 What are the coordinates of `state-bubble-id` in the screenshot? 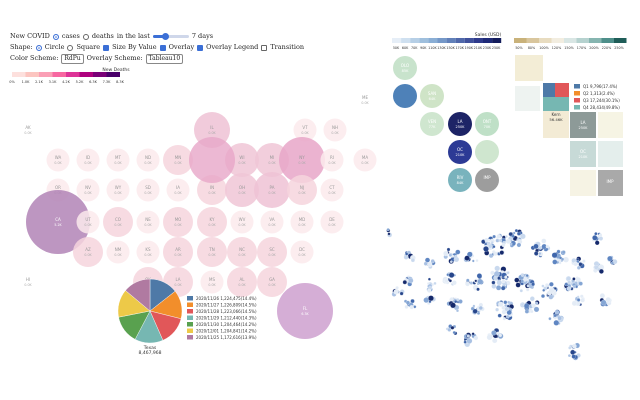 It's located at (88, 160).